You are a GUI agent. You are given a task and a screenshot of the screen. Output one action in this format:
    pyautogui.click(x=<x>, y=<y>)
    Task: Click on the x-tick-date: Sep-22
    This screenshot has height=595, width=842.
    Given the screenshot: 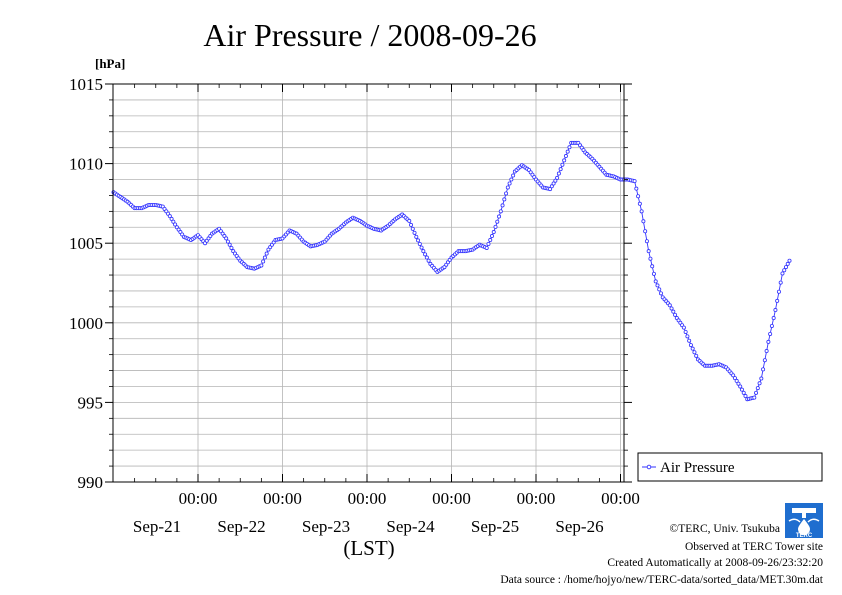 What is the action you would take?
    pyautogui.click(x=241, y=526)
    